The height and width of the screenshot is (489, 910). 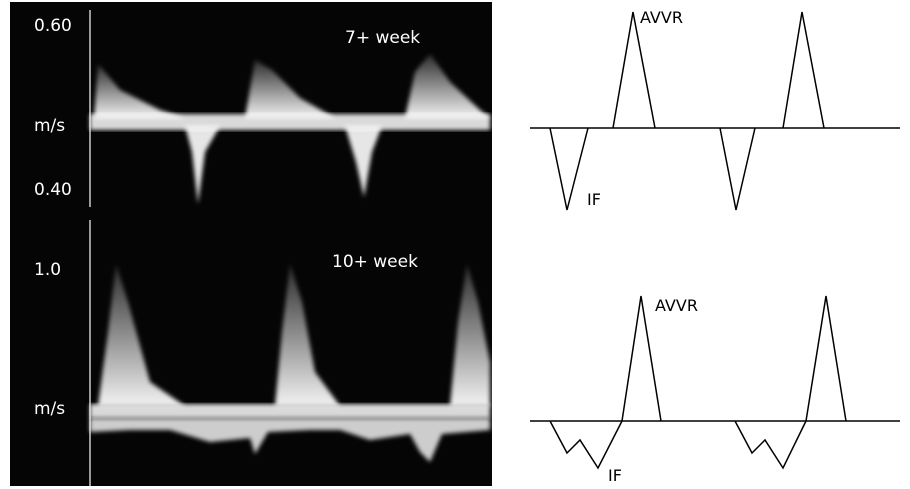 I want to click on top-scale-max: 0.60, so click(x=53, y=26).